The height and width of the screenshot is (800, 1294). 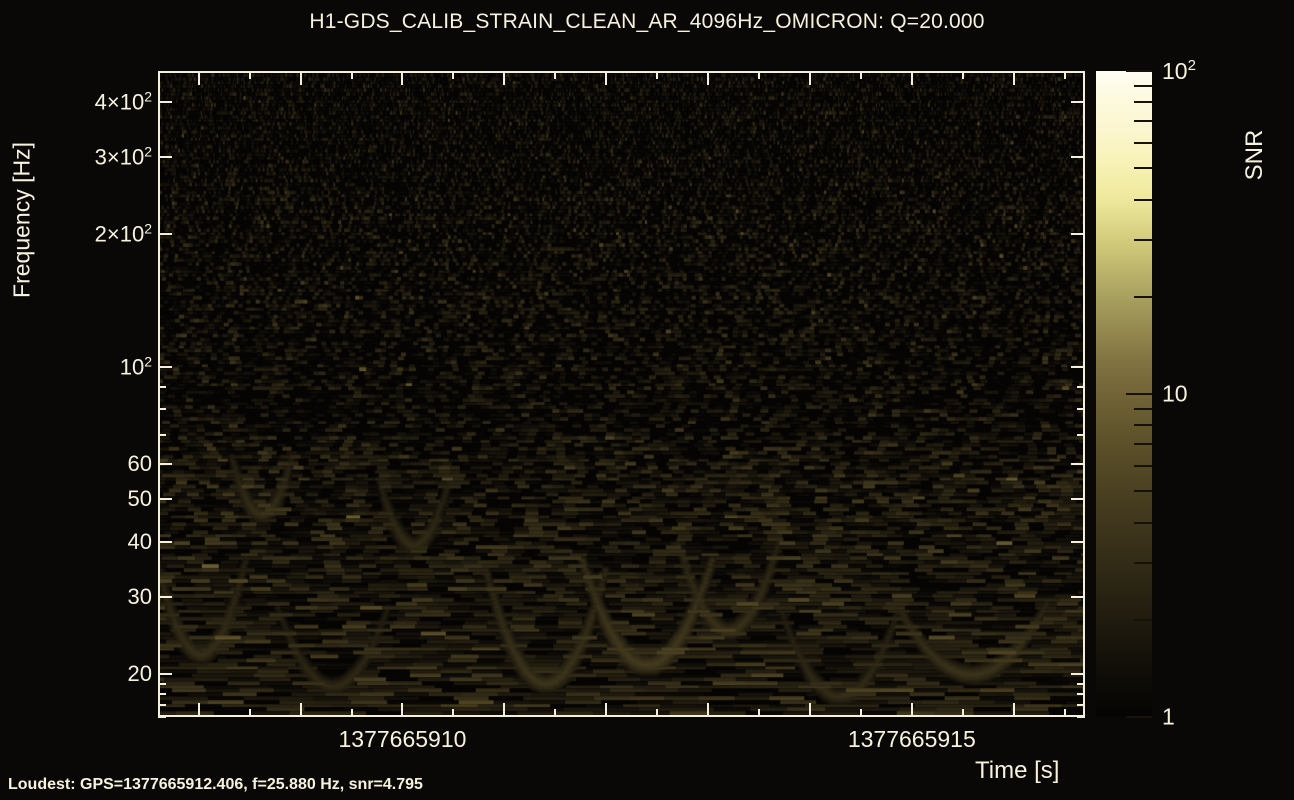 I want to click on y-tick-label: 30, so click(x=139, y=596).